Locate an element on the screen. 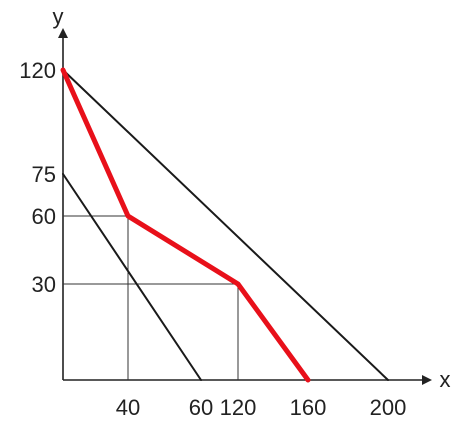 The height and width of the screenshot is (428, 470). x-tick-label: 60 is located at coordinates (201, 407).